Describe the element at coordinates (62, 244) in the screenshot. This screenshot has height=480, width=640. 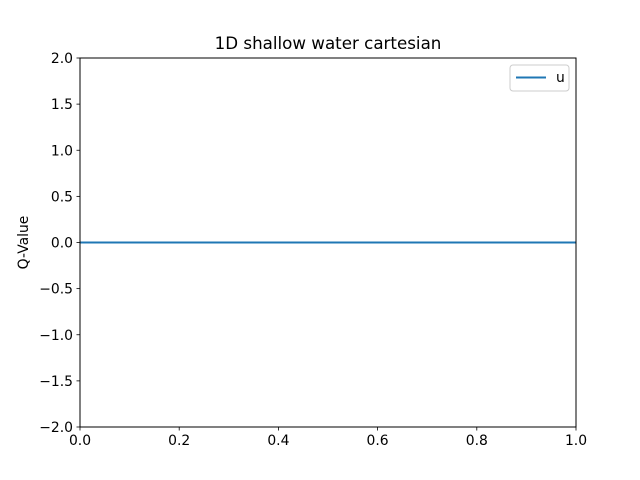
I see `y-tick-label: 0.0` at that location.